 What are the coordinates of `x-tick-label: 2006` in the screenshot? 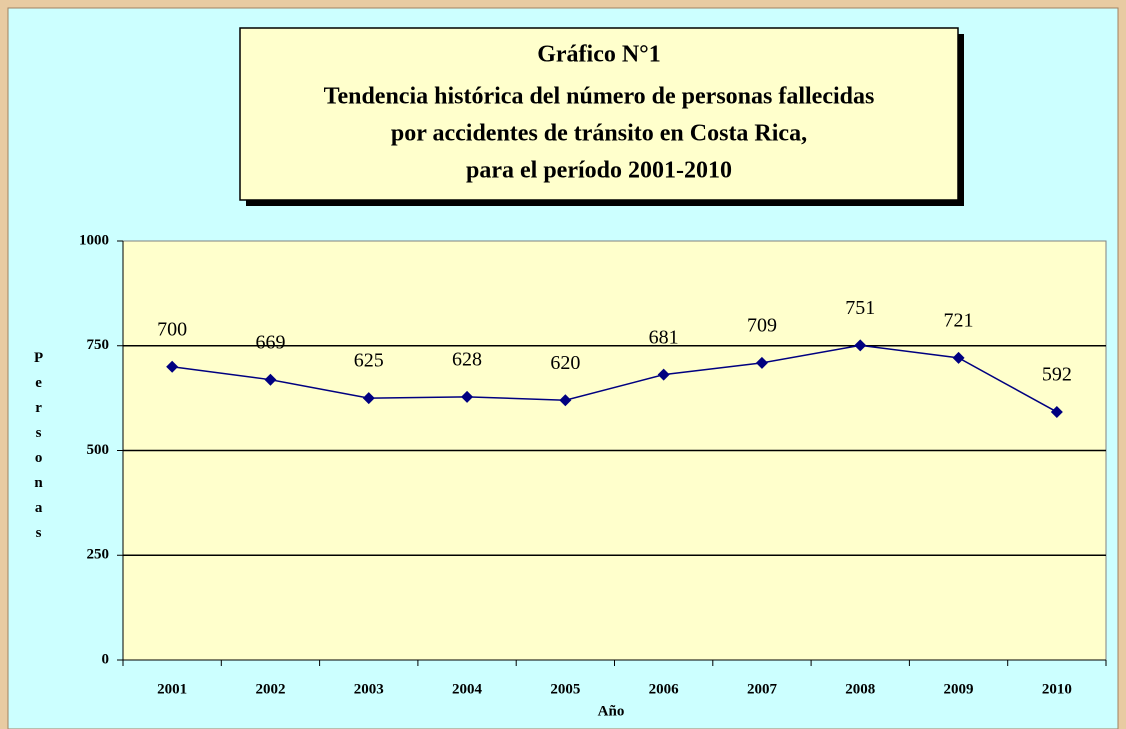 It's located at (664, 689).